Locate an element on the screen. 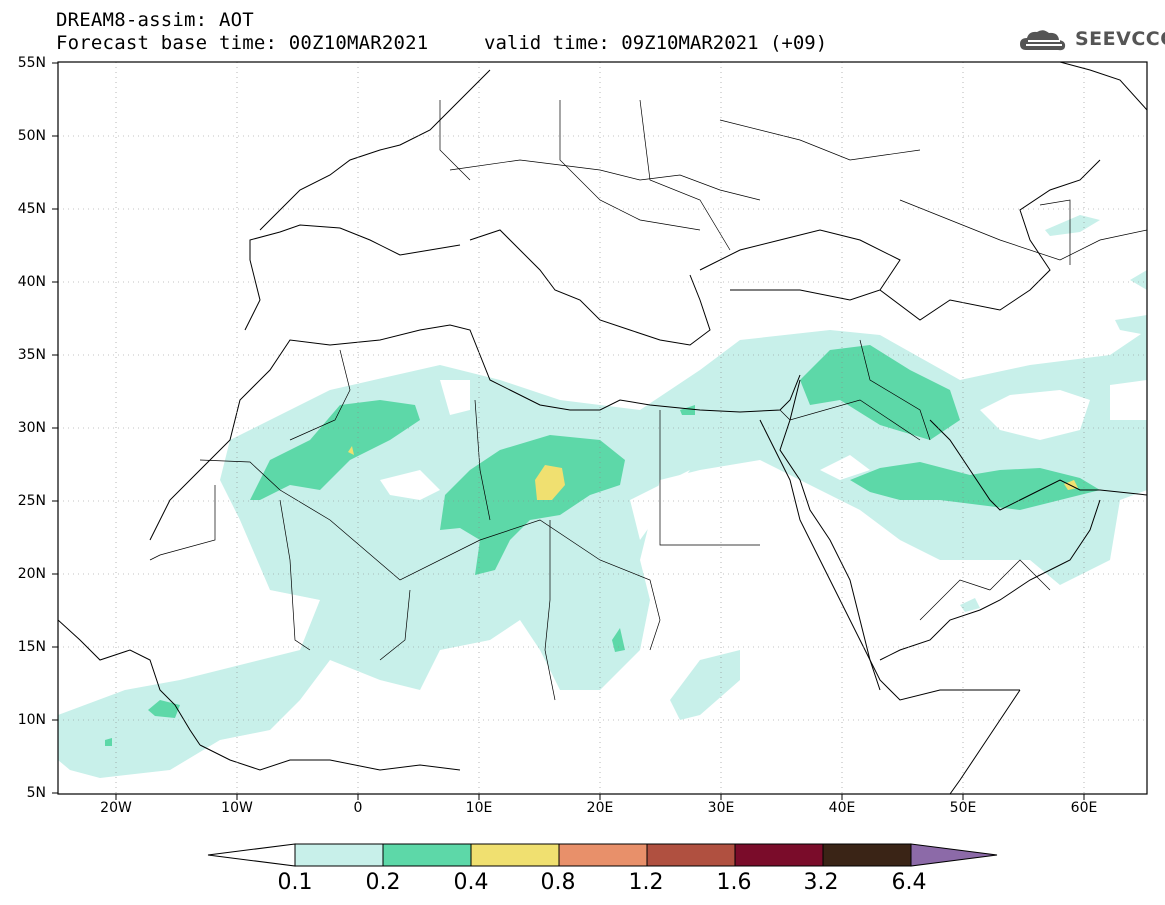 The width and height of the screenshot is (1165, 905). map-title: DREAM8-assim: AOT is located at coordinates (155, 20).